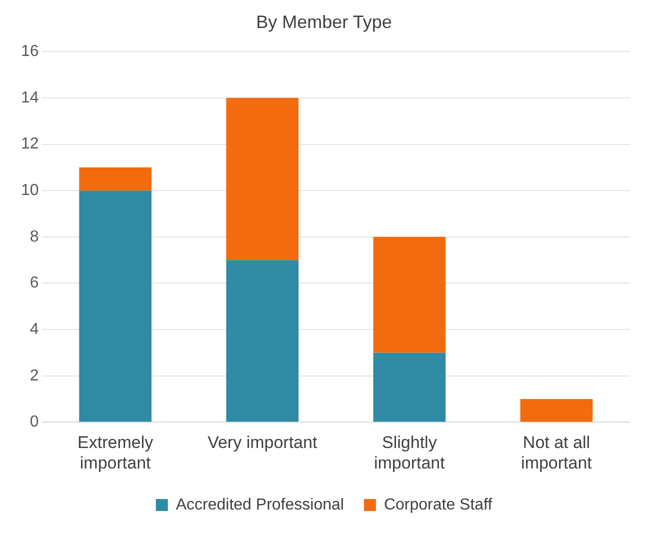 Image resolution: width=658 pixels, height=535 pixels. What do you see at coordinates (30, 144) in the screenshot?
I see `y-tick-label: 12` at bounding box center [30, 144].